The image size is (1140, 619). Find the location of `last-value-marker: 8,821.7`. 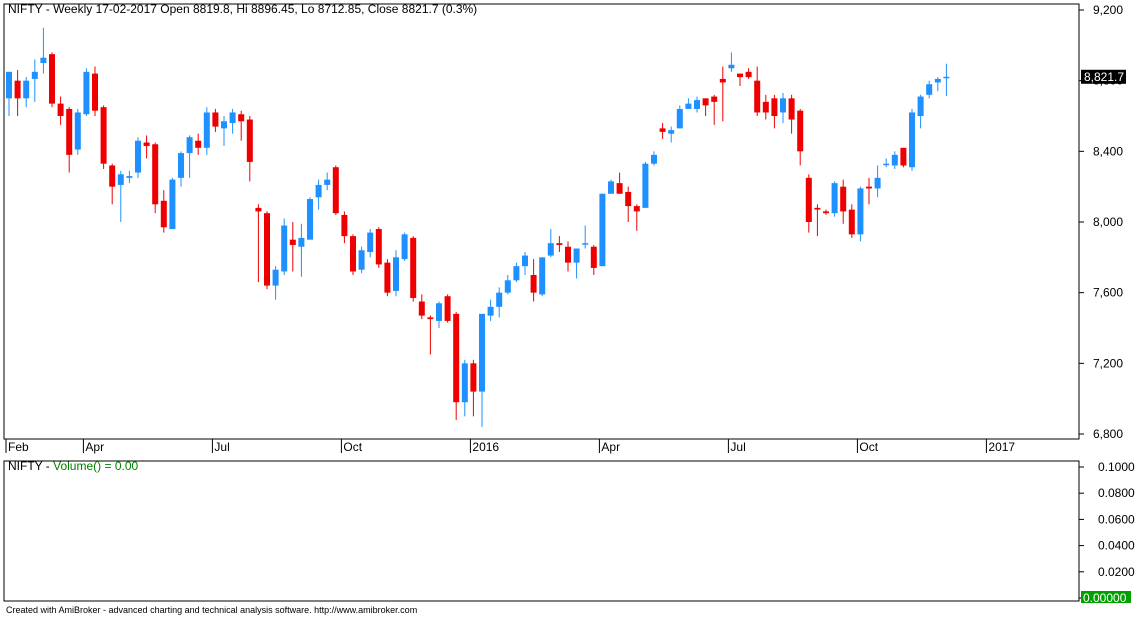

last-value-marker: 8,821.7 is located at coordinates (1103, 76).